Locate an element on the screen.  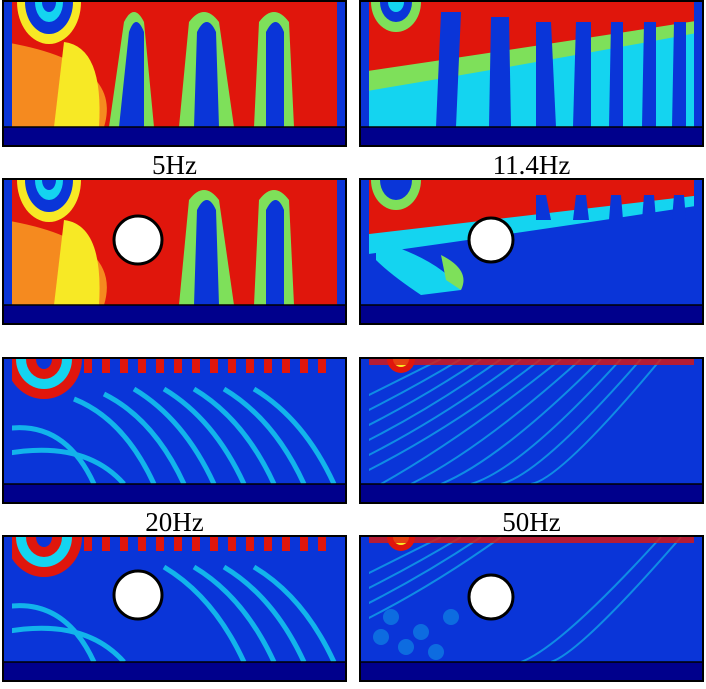
frequency-label-50hz: 50Hz is located at coordinates (531, 522).